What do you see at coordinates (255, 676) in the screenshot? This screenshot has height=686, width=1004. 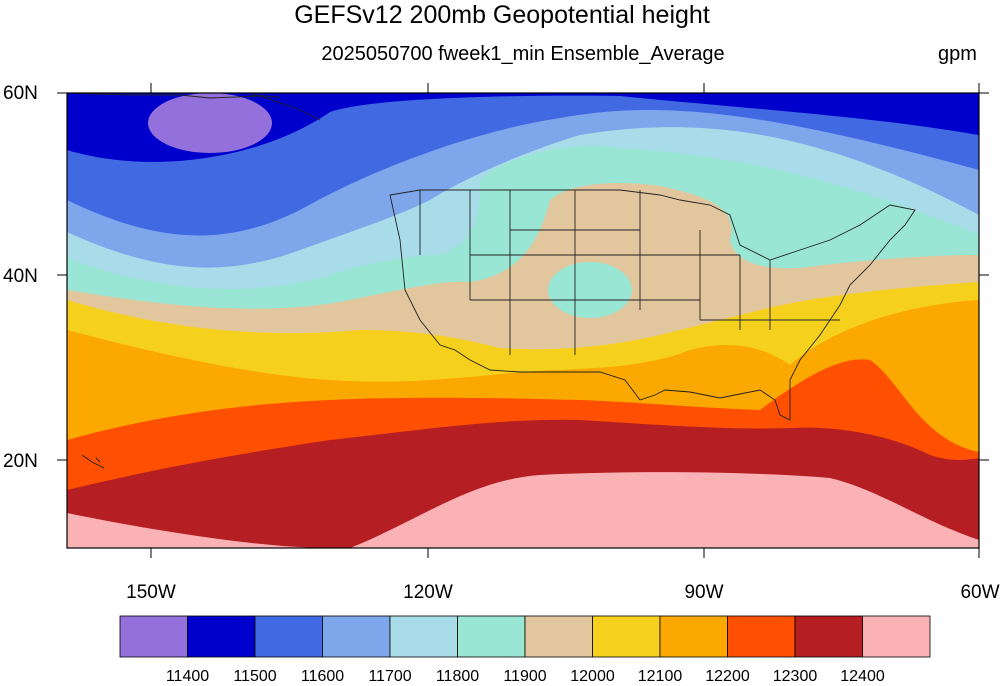 I see `colorbar-tick-label: 11500` at bounding box center [255, 676].